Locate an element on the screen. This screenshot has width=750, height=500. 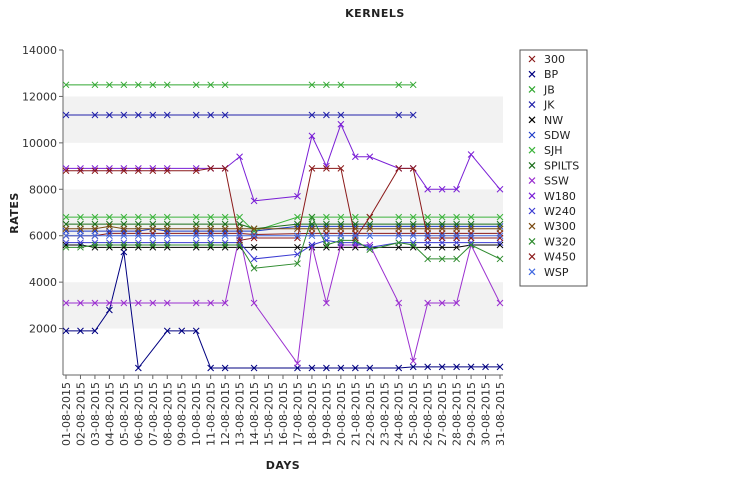
x-tick-label: 24-08-2015 is located at coordinates (399, 414).